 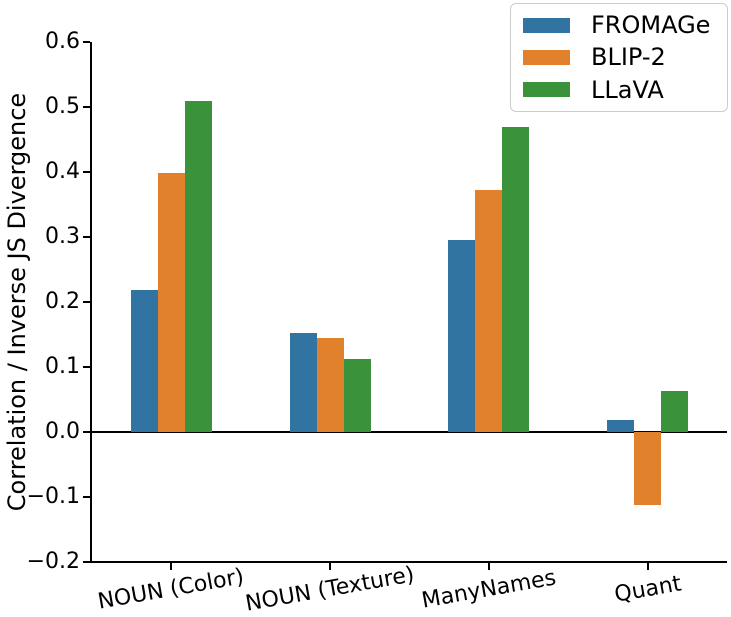 What do you see at coordinates (62, 431) in the screenshot?
I see `y-tick-label: 0.0` at bounding box center [62, 431].